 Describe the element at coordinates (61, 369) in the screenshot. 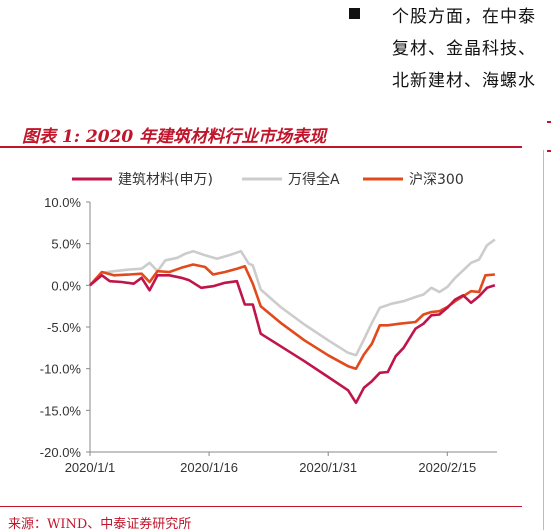

I see `y-tick-label: -10.0%` at that location.